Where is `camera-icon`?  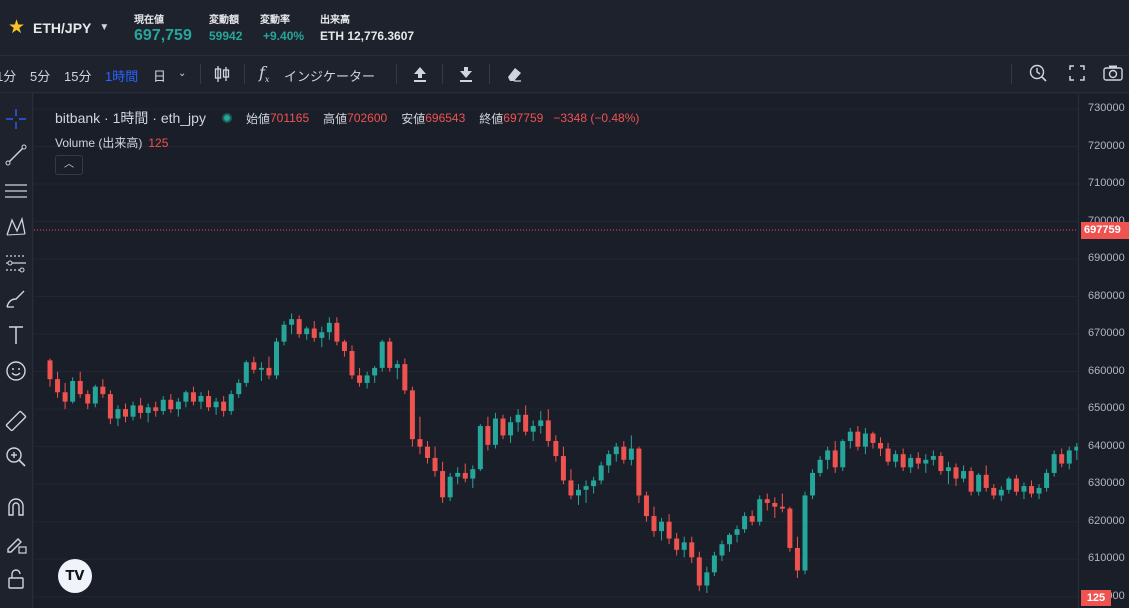 camera-icon is located at coordinates (1113, 74).